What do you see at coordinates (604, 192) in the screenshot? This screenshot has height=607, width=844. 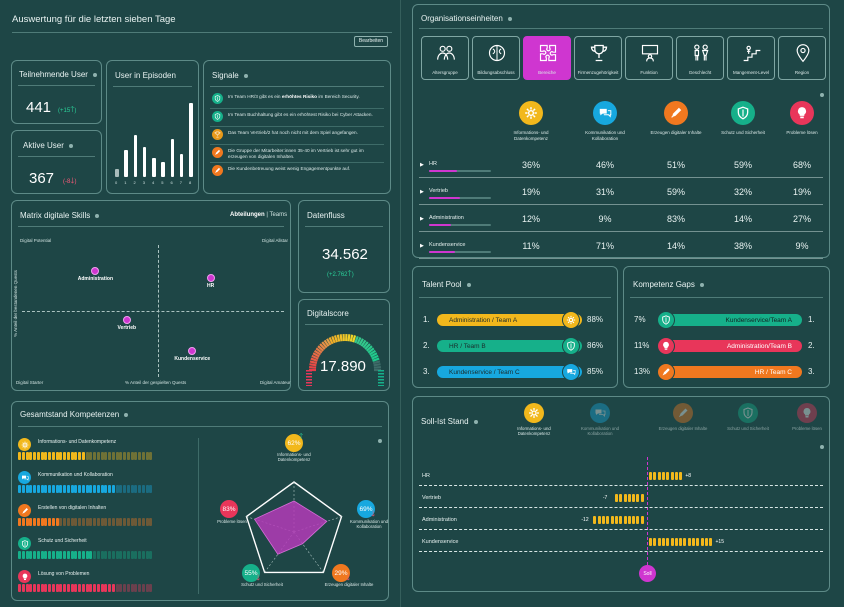 I see `org-cell-value: 31%` at bounding box center [604, 192].